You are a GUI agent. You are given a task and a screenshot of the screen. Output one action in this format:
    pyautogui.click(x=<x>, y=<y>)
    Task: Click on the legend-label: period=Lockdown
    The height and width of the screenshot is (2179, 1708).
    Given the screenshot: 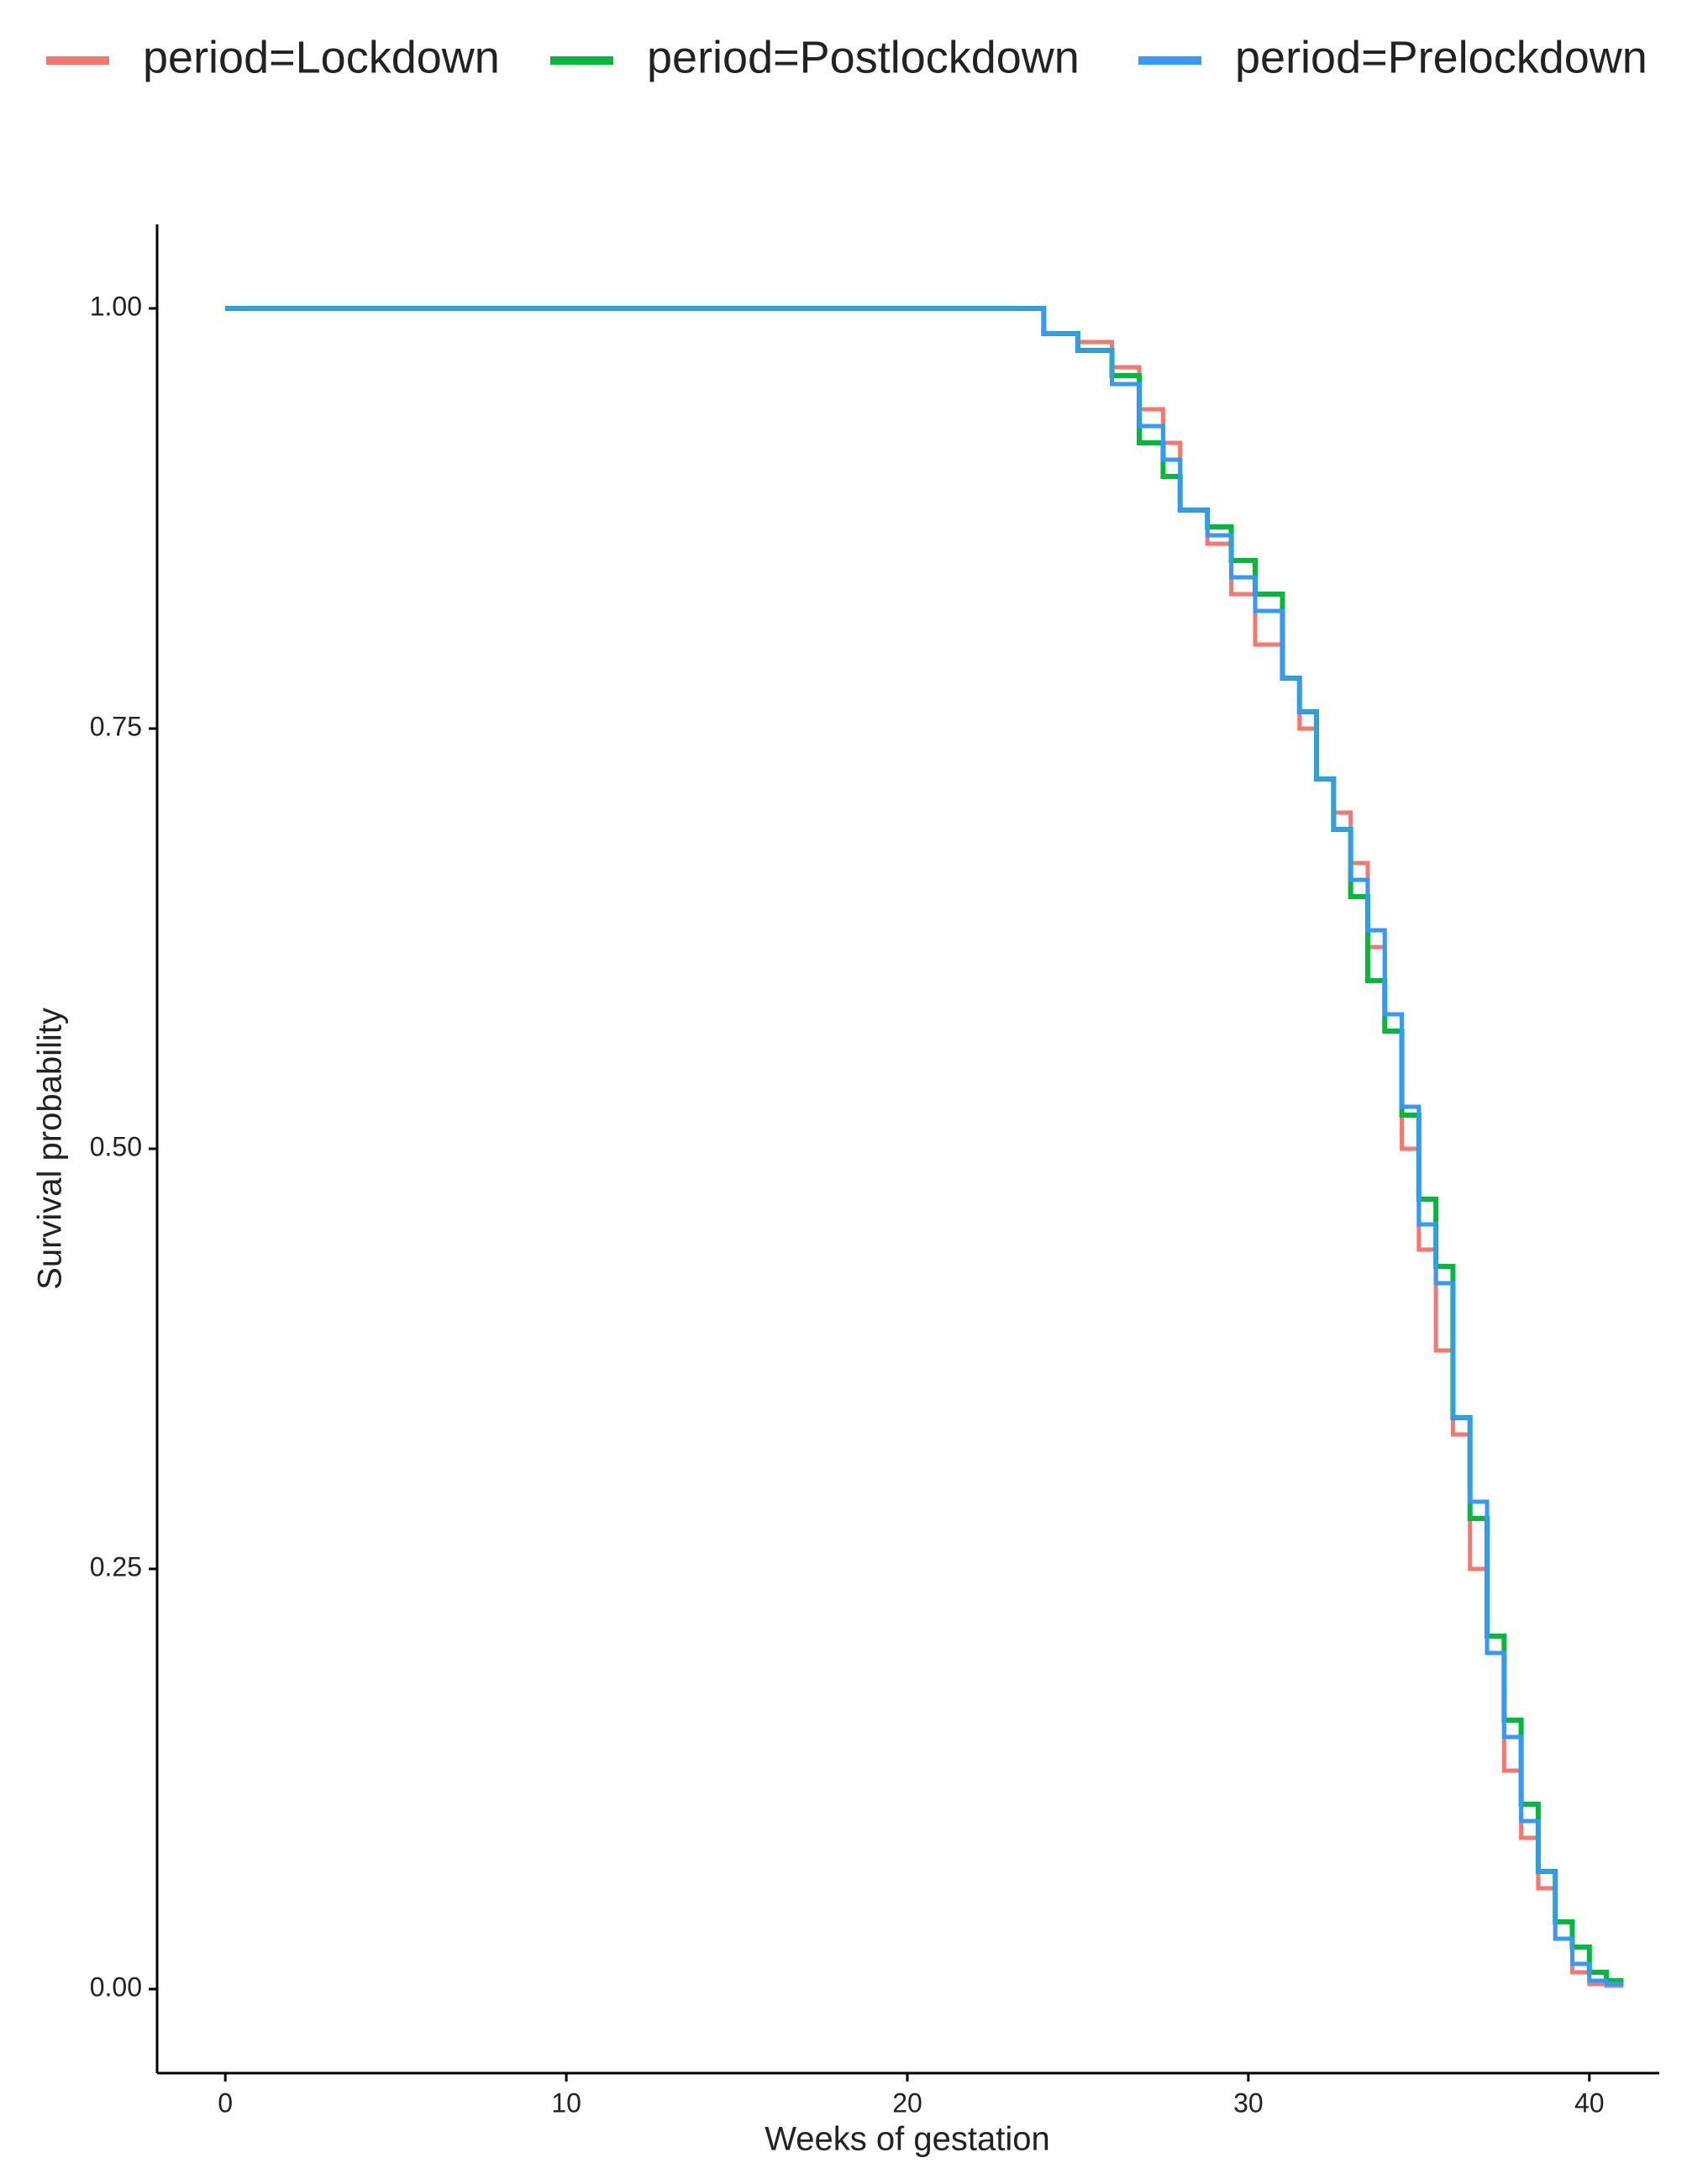 What is the action you would take?
    pyautogui.click(x=321, y=57)
    